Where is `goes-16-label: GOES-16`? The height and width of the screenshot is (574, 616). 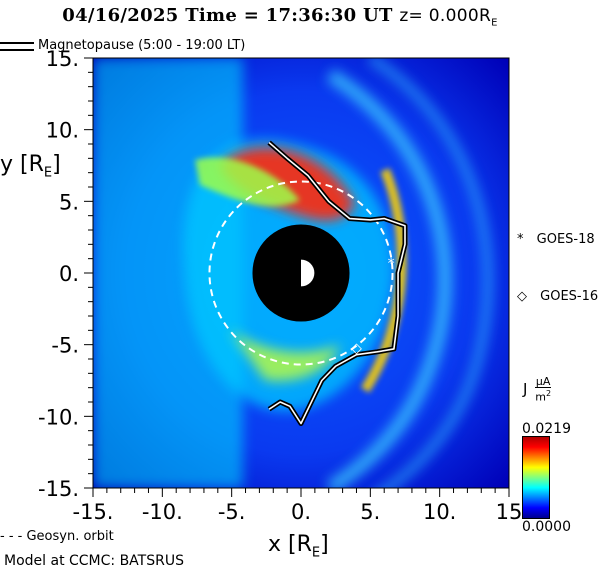 goes-16-label: GOES-16 is located at coordinates (569, 296).